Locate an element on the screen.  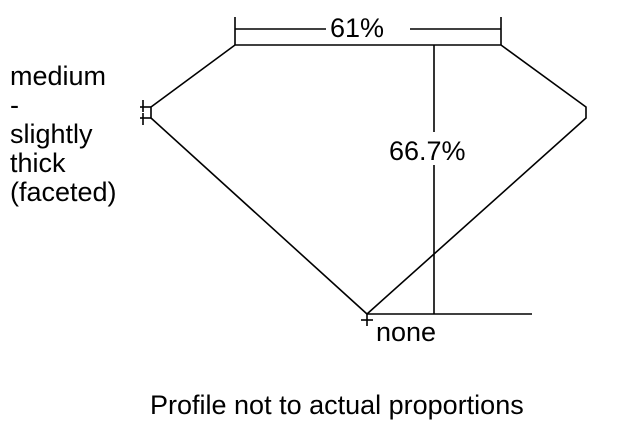
culet-label: none is located at coordinates (406, 332).